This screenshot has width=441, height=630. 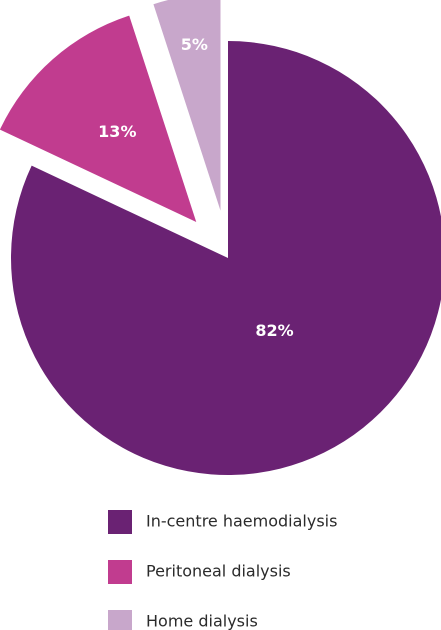 I want to click on value-label: 13%, so click(x=117, y=131).